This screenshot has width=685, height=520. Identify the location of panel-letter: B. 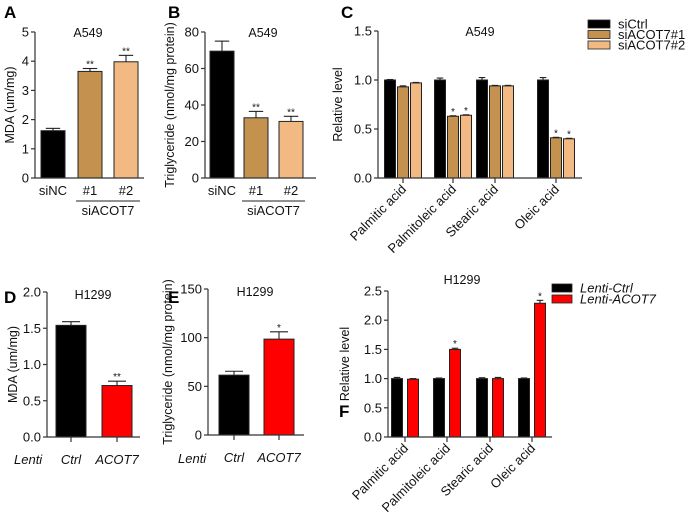
(174, 12).